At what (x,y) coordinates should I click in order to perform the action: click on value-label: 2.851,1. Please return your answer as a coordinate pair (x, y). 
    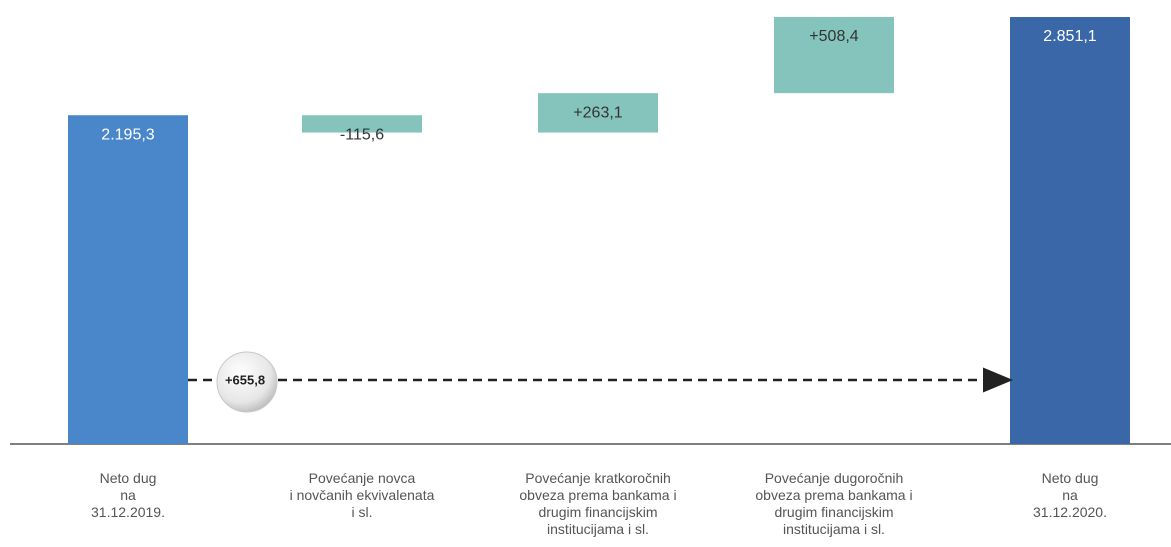
    Looking at the image, I should click on (1069, 36).